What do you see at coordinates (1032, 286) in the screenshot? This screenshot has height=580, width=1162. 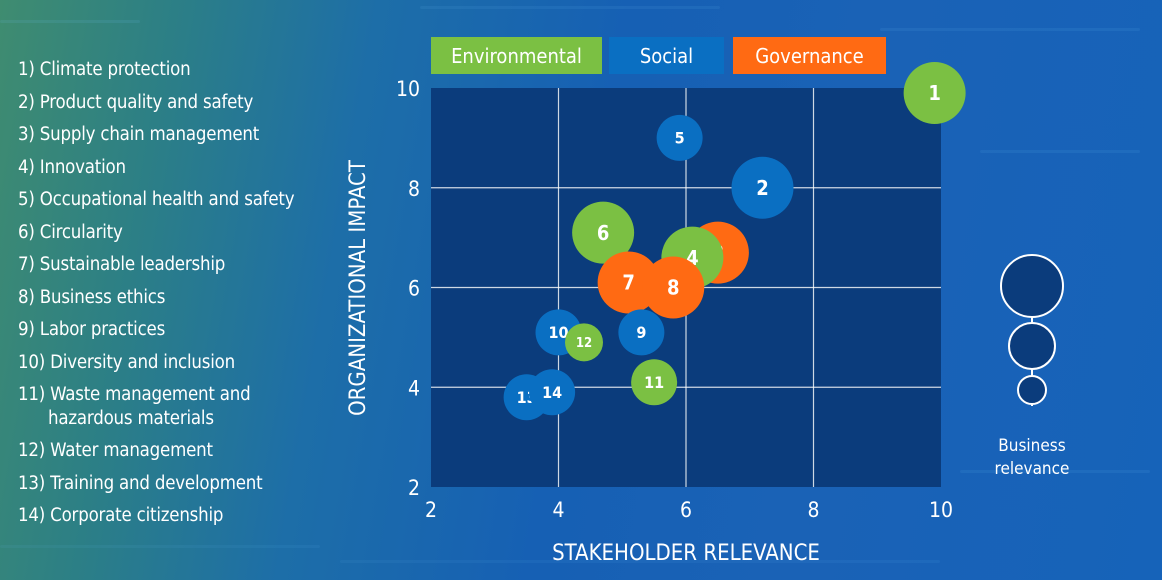 I see `size-legend-large` at bounding box center [1032, 286].